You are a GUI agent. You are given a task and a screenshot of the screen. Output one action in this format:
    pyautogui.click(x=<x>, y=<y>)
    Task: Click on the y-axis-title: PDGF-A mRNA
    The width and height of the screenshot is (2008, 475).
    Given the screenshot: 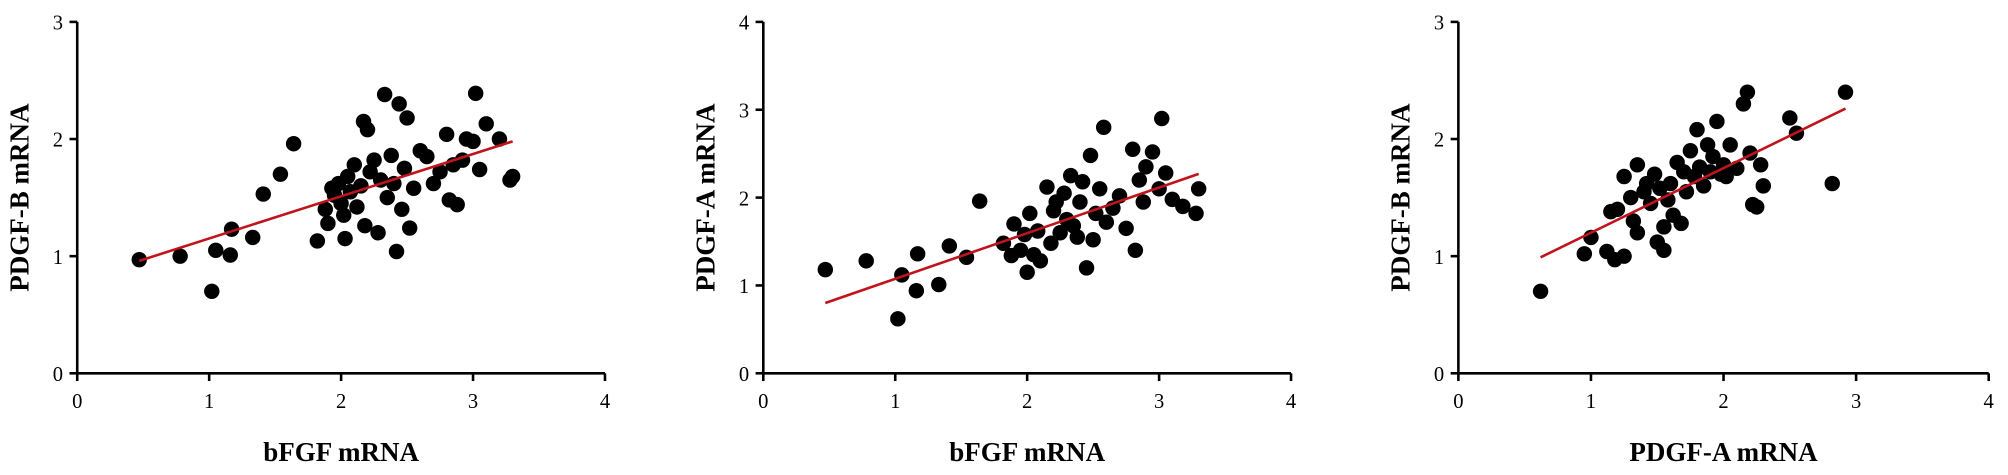 What is the action you would take?
    pyautogui.click(x=705, y=197)
    